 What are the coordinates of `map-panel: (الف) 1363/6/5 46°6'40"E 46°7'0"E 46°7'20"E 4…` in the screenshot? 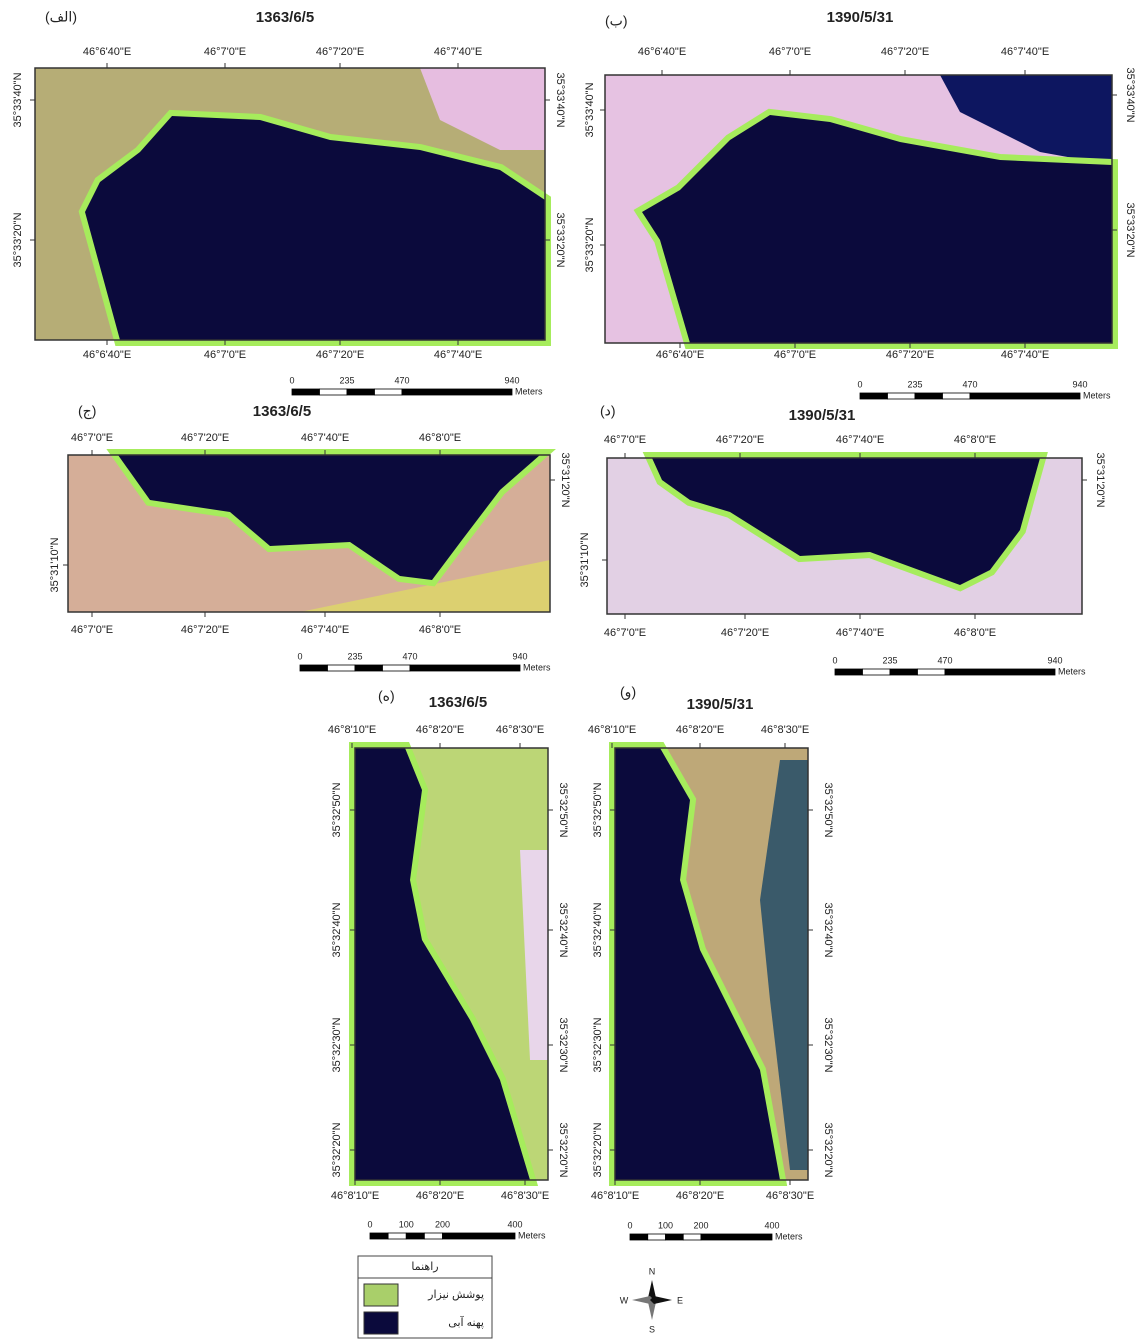 It's located at (289, 203).